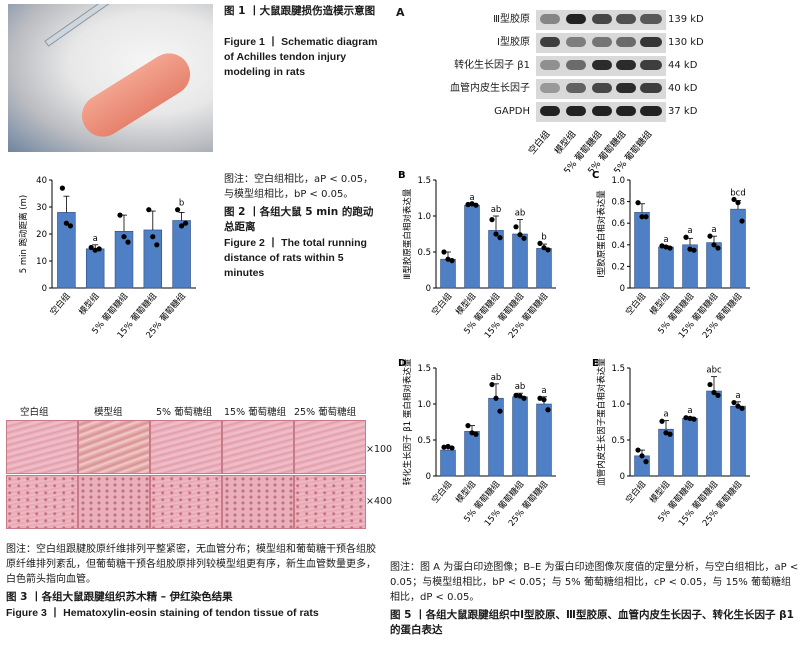 This screenshot has width=804, height=652. Describe the element at coordinates (379, 501) in the screenshot. I see `mag-400x: ×400` at that location.